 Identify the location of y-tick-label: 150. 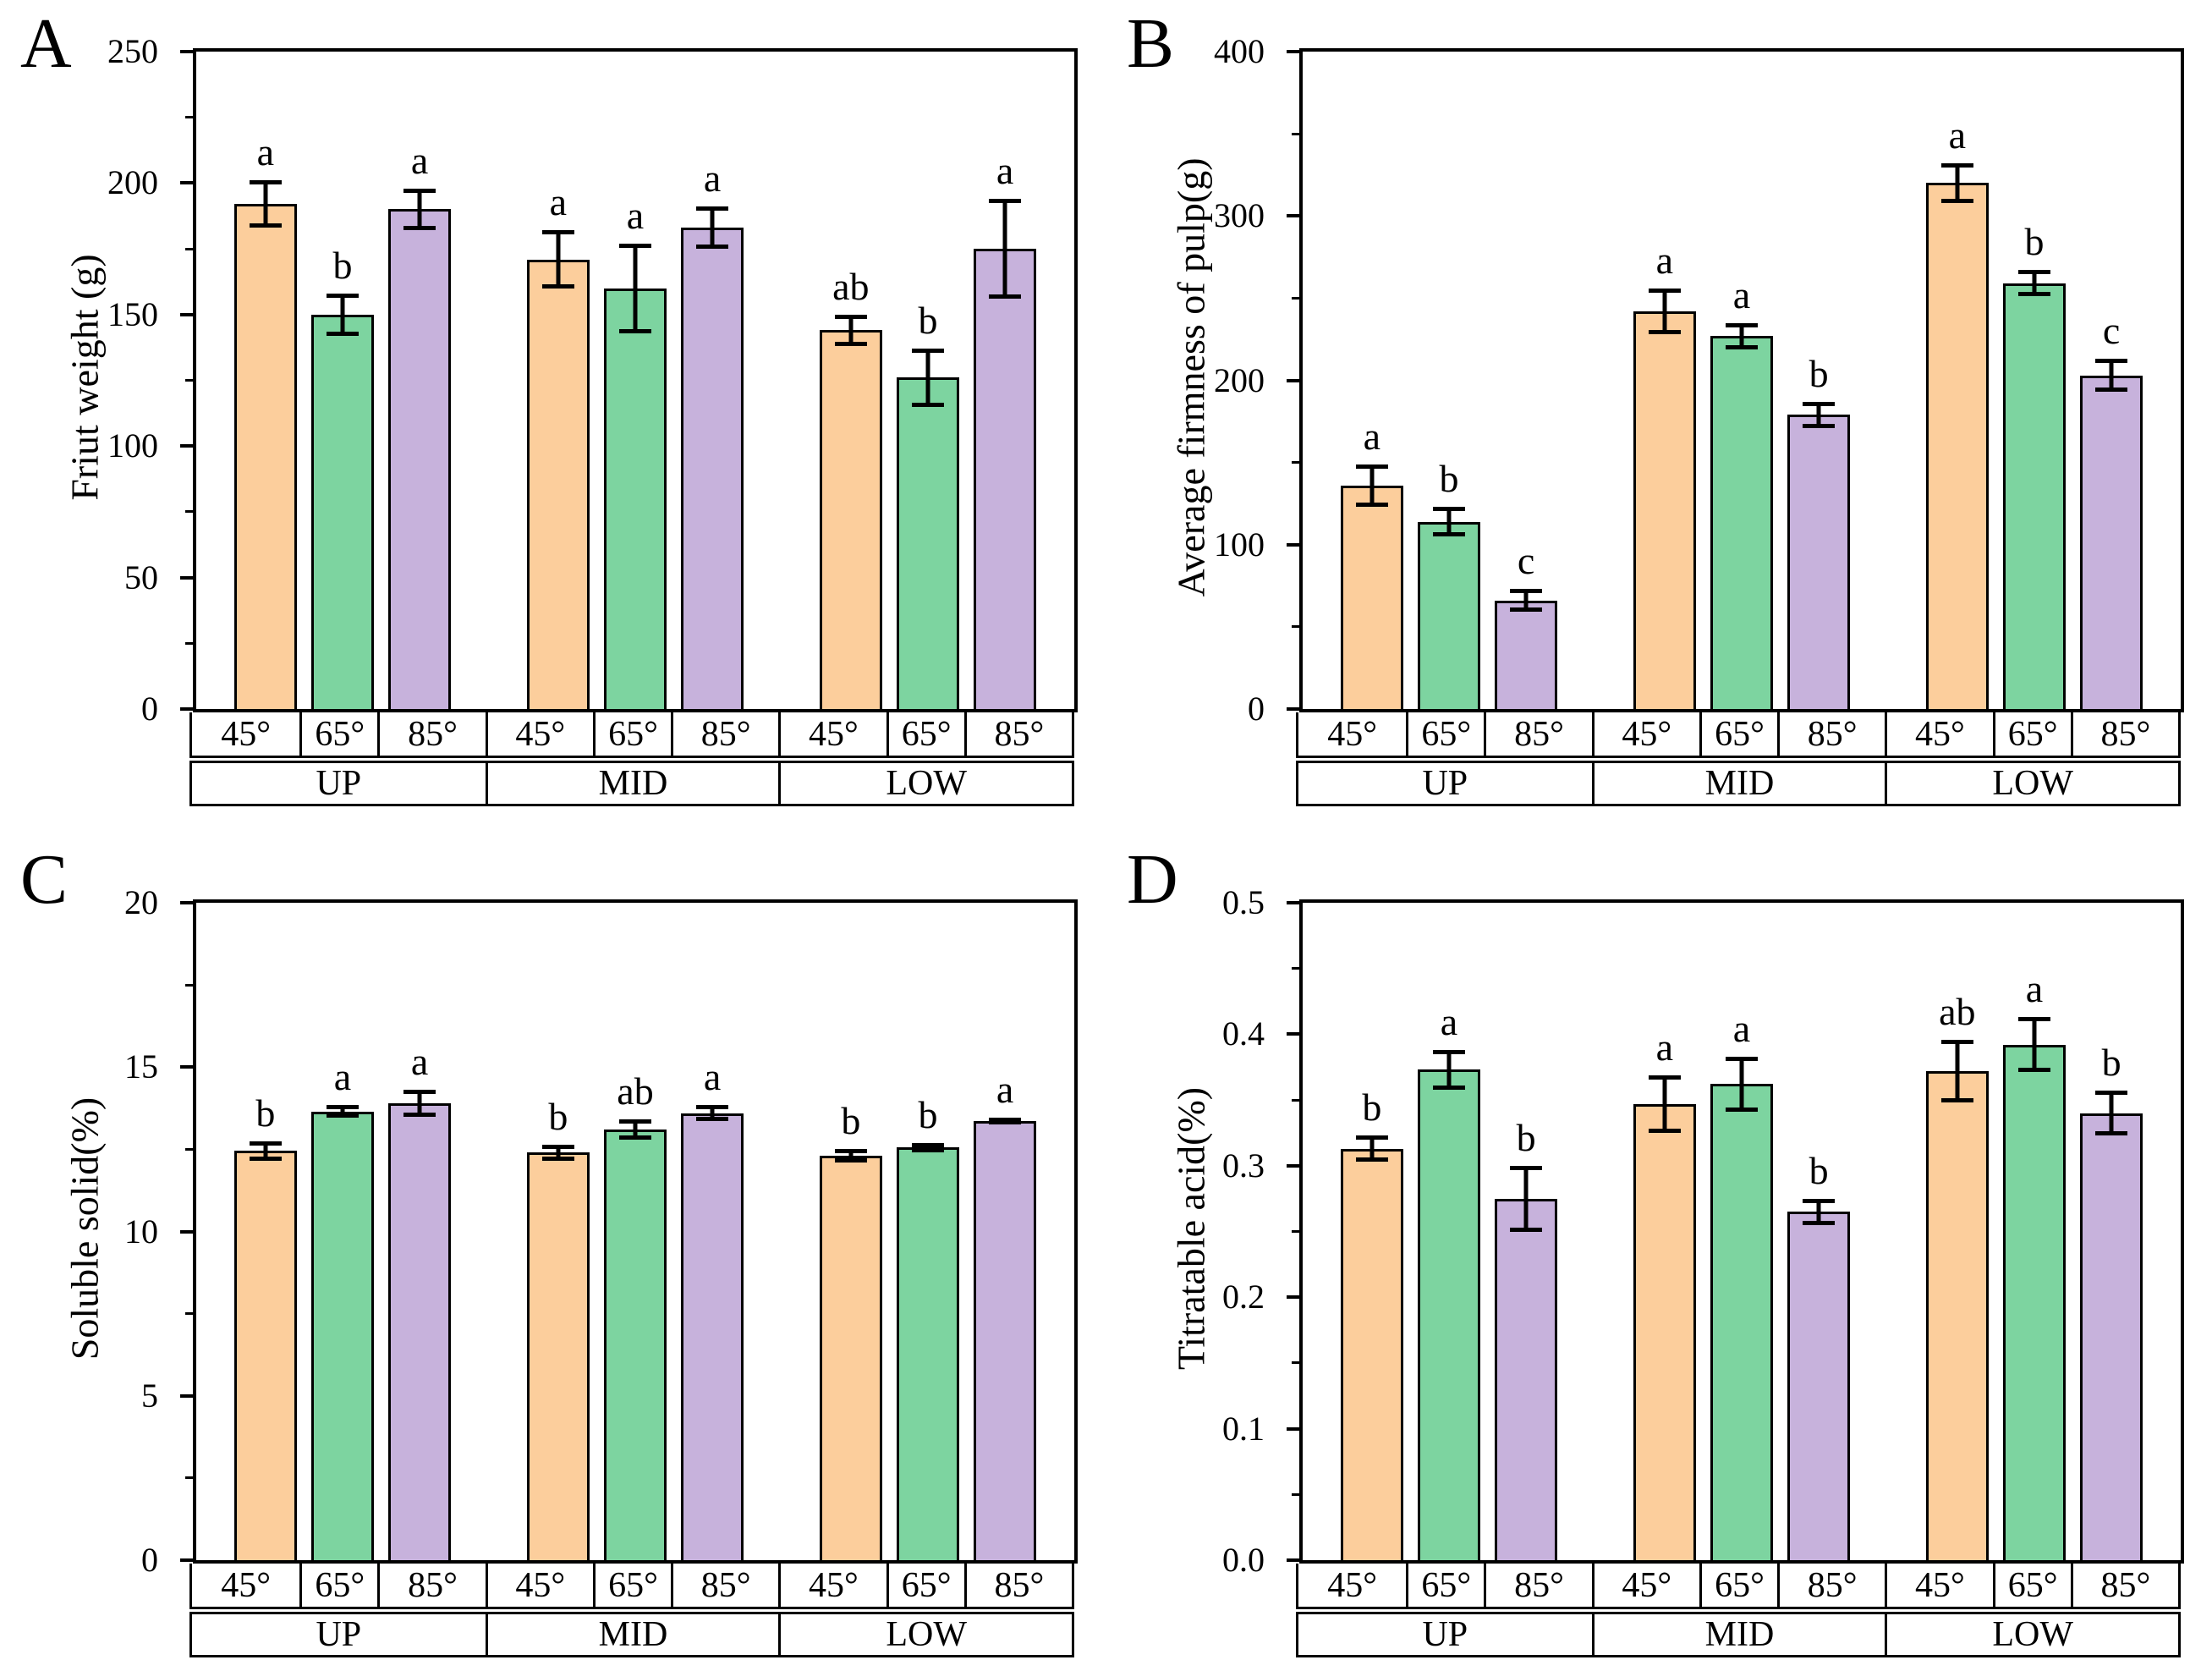
(132, 314).